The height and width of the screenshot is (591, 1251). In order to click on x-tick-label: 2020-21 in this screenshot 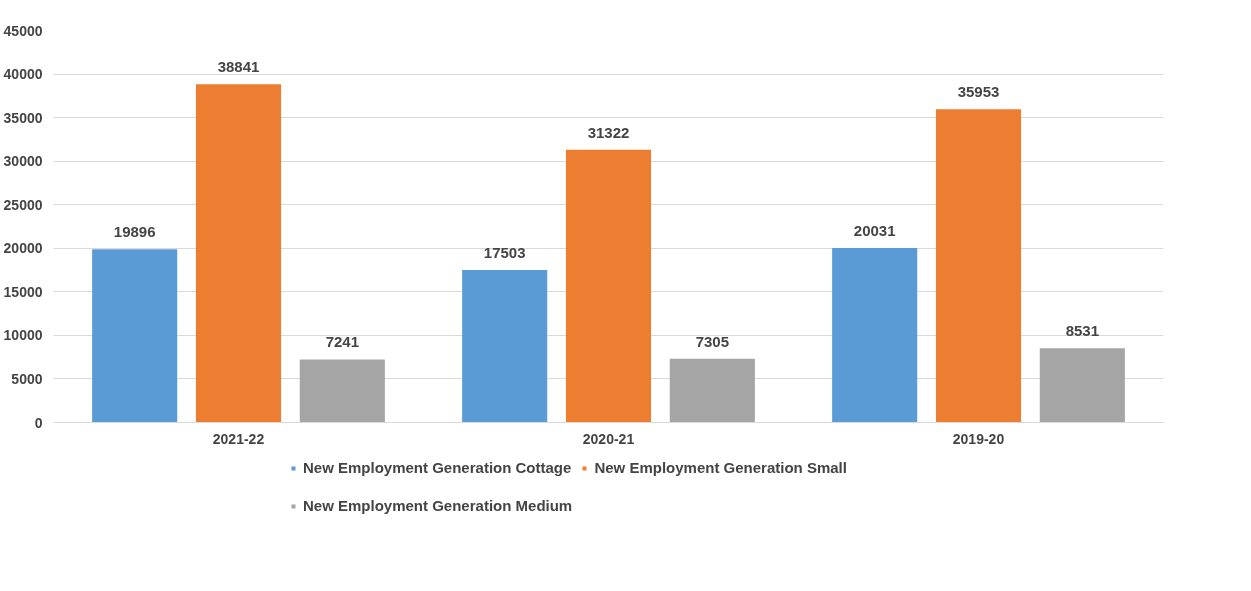, I will do `click(608, 438)`.